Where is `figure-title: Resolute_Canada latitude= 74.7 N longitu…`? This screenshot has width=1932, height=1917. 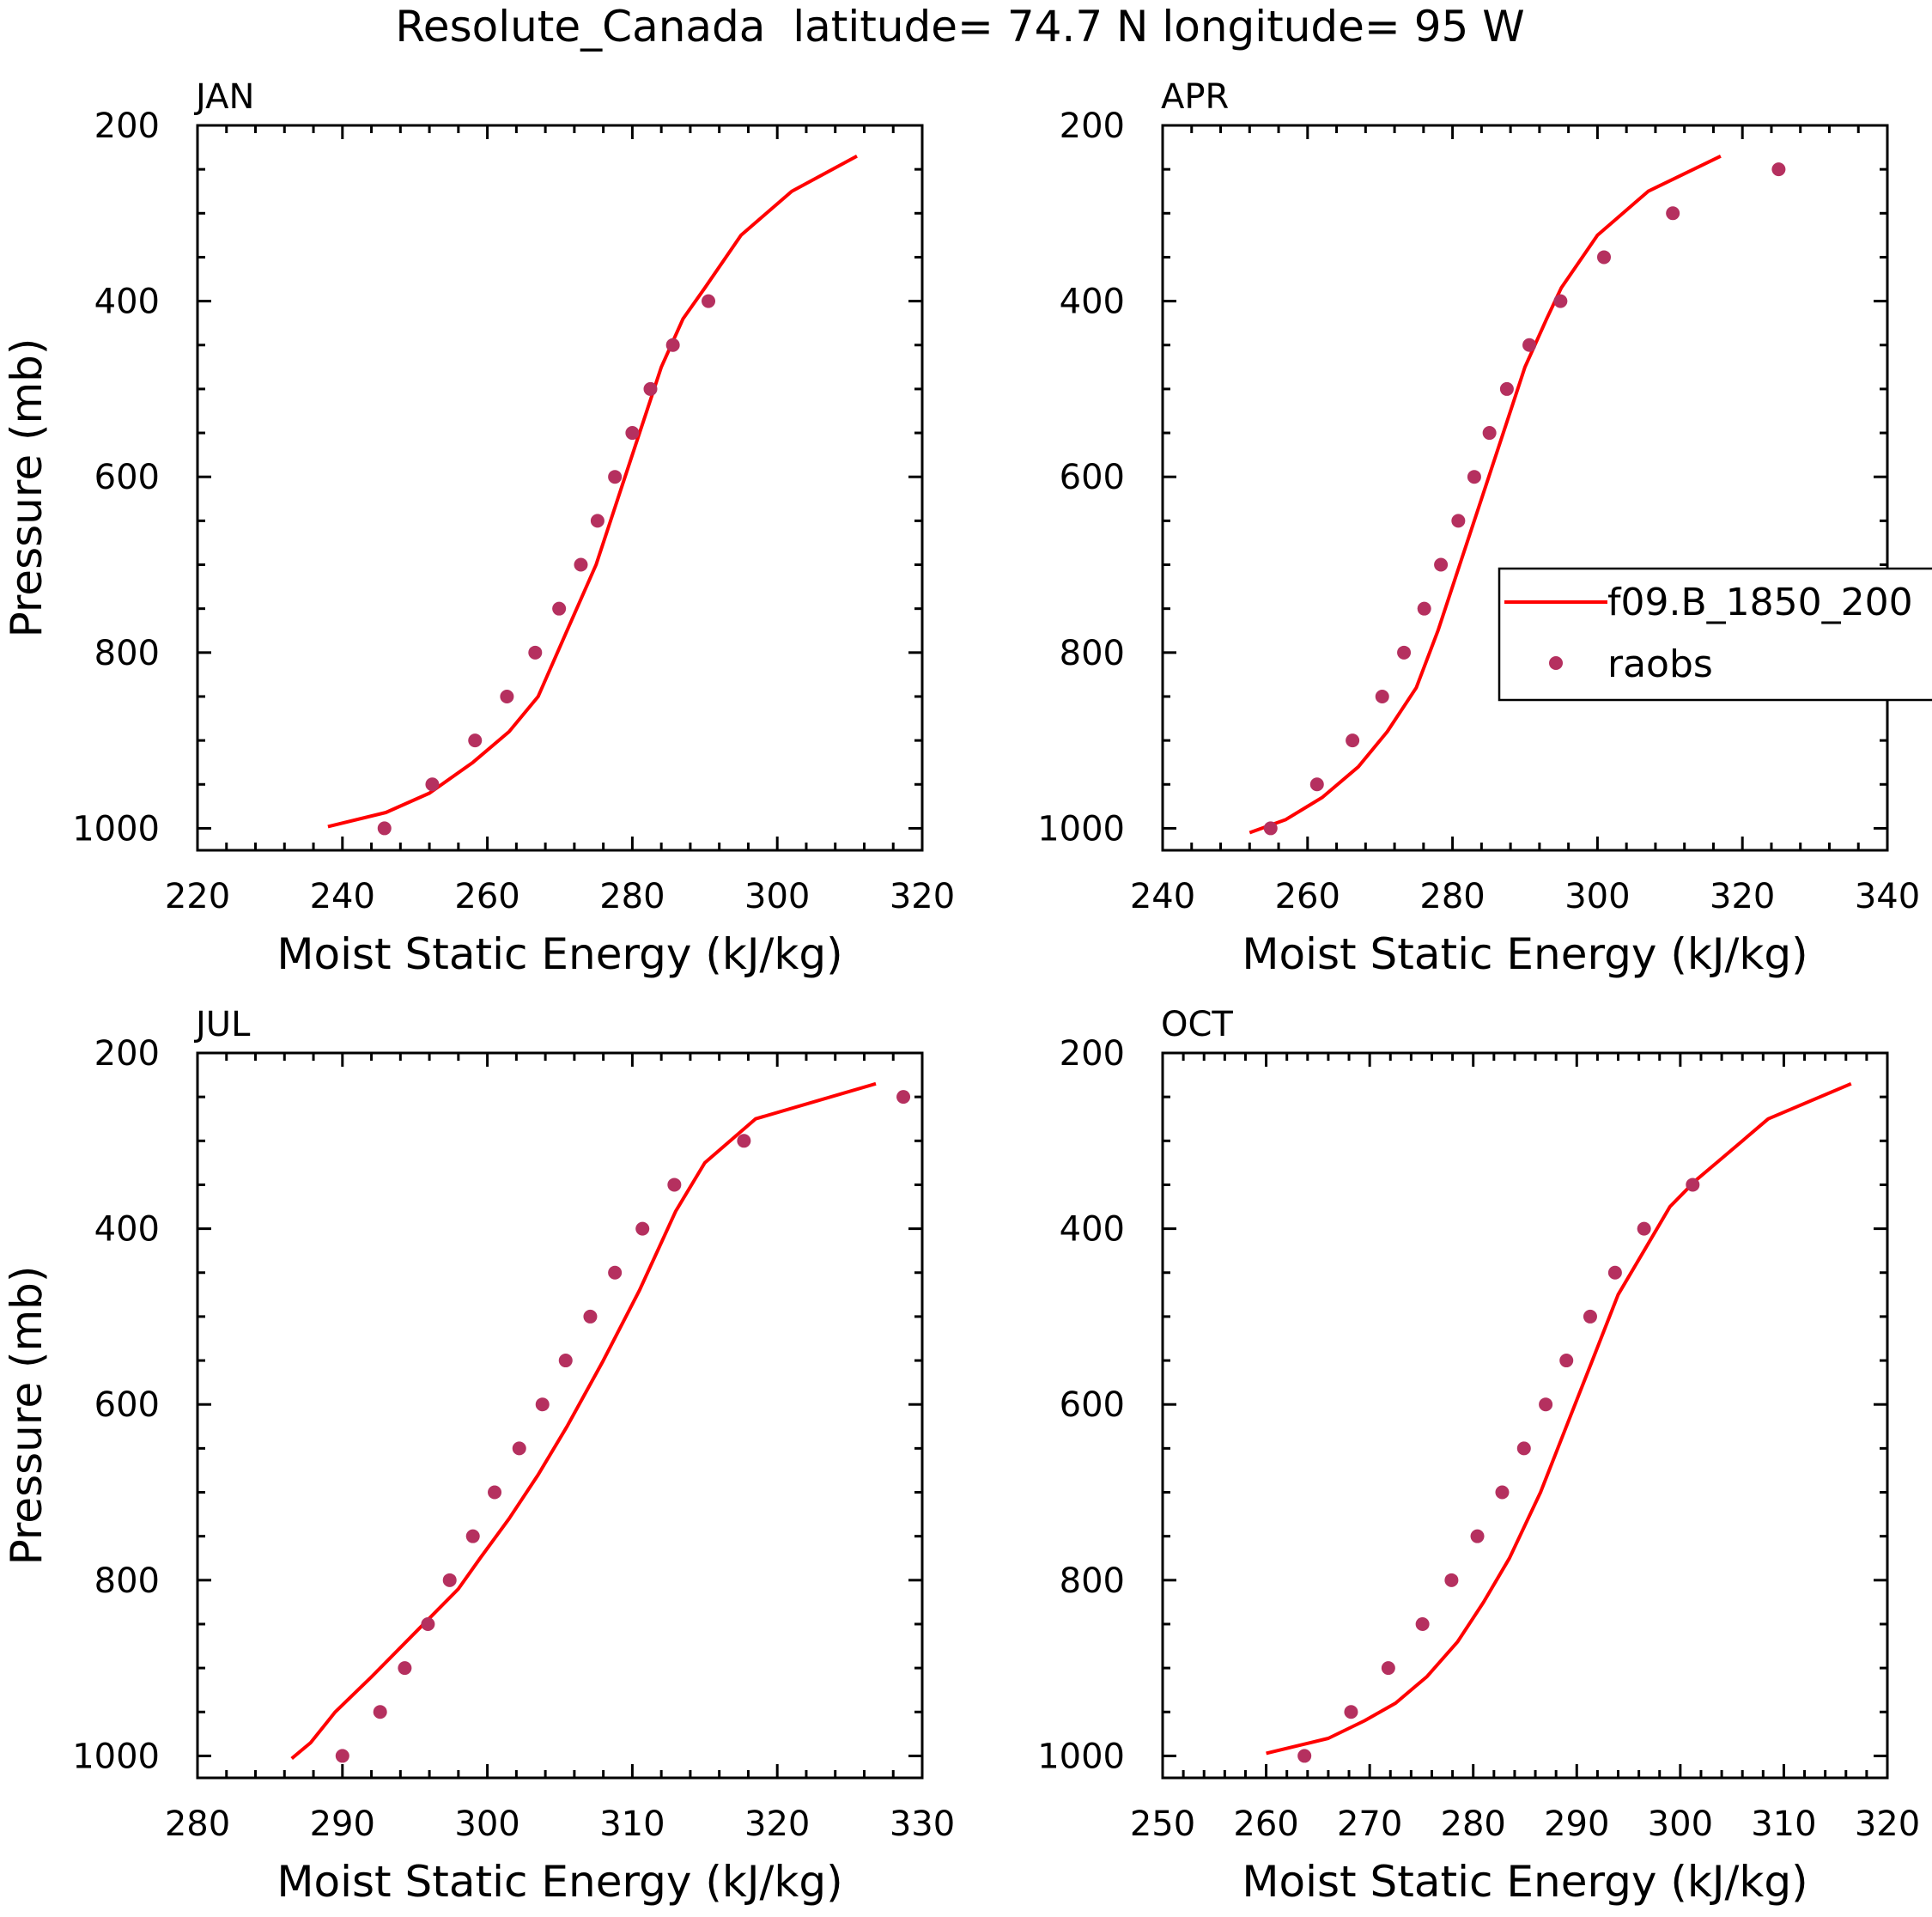 figure-title: Resolute_Canada latitude= 74.7 N longitu… is located at coordinates (959, 27).